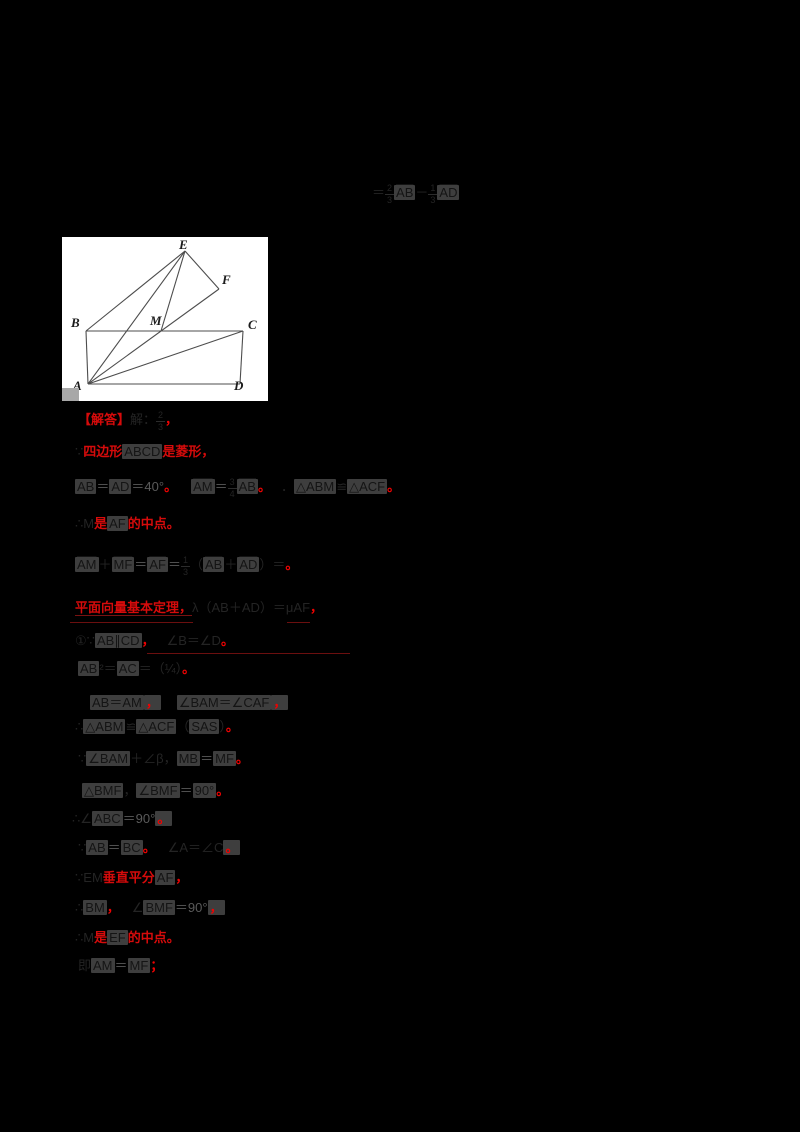  What do you see at coordinates (188, 758) in the screenshot?
I see `equation-box: MB` at bounding box center [188, 758].